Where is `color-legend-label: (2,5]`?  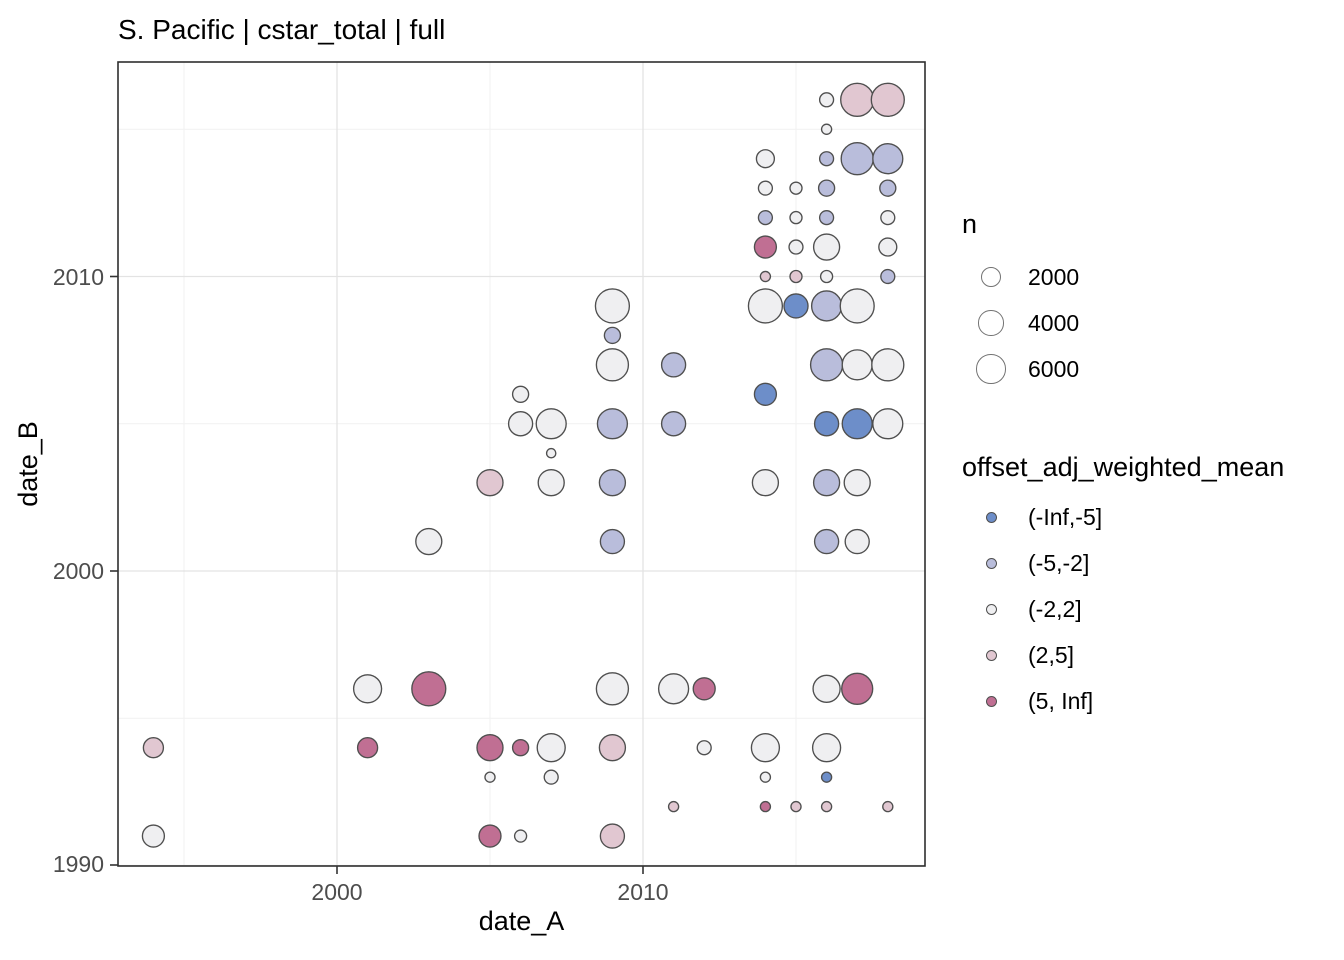 color-legend-label: (2,5] is located at coordinates (1051, 655).